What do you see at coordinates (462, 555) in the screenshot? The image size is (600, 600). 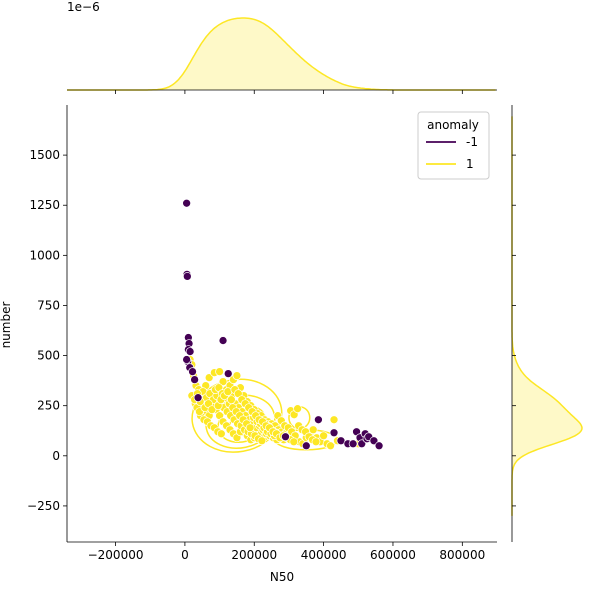 I see `x-tick-label: 800000` at bounding box center [462, 555].